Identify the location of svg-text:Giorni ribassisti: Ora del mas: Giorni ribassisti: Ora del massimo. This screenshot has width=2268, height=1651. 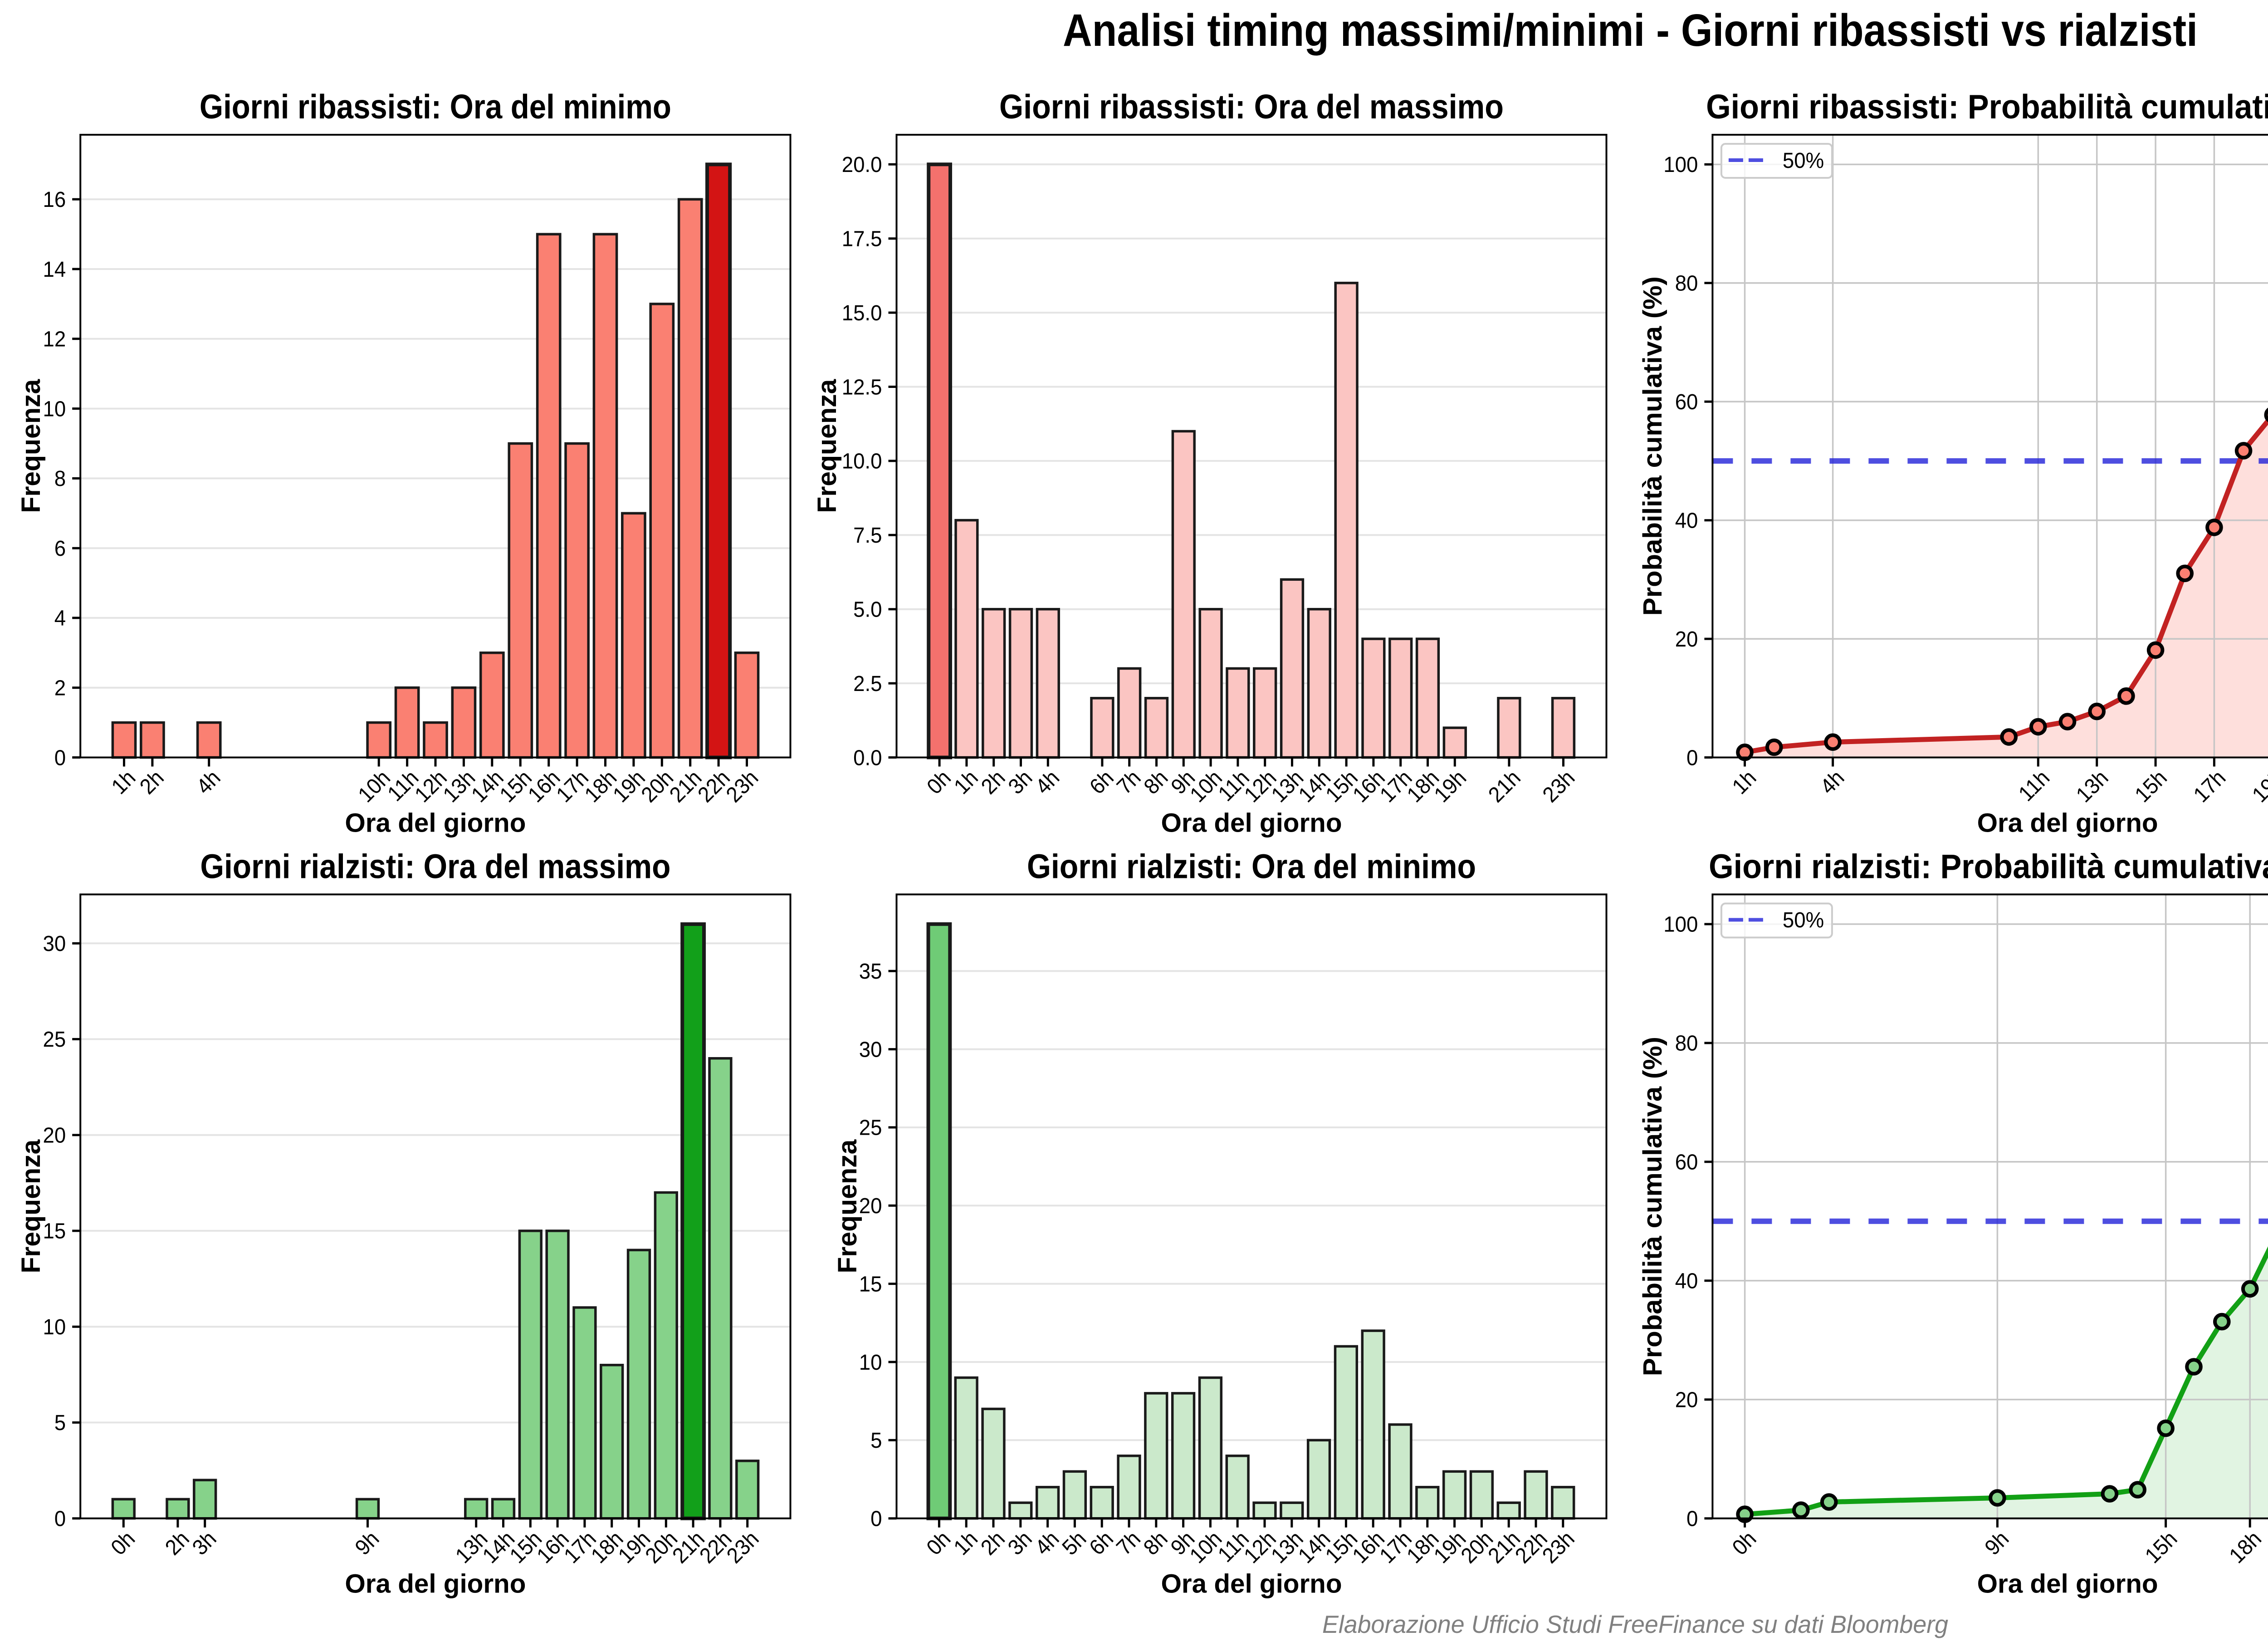
(1251, 107).